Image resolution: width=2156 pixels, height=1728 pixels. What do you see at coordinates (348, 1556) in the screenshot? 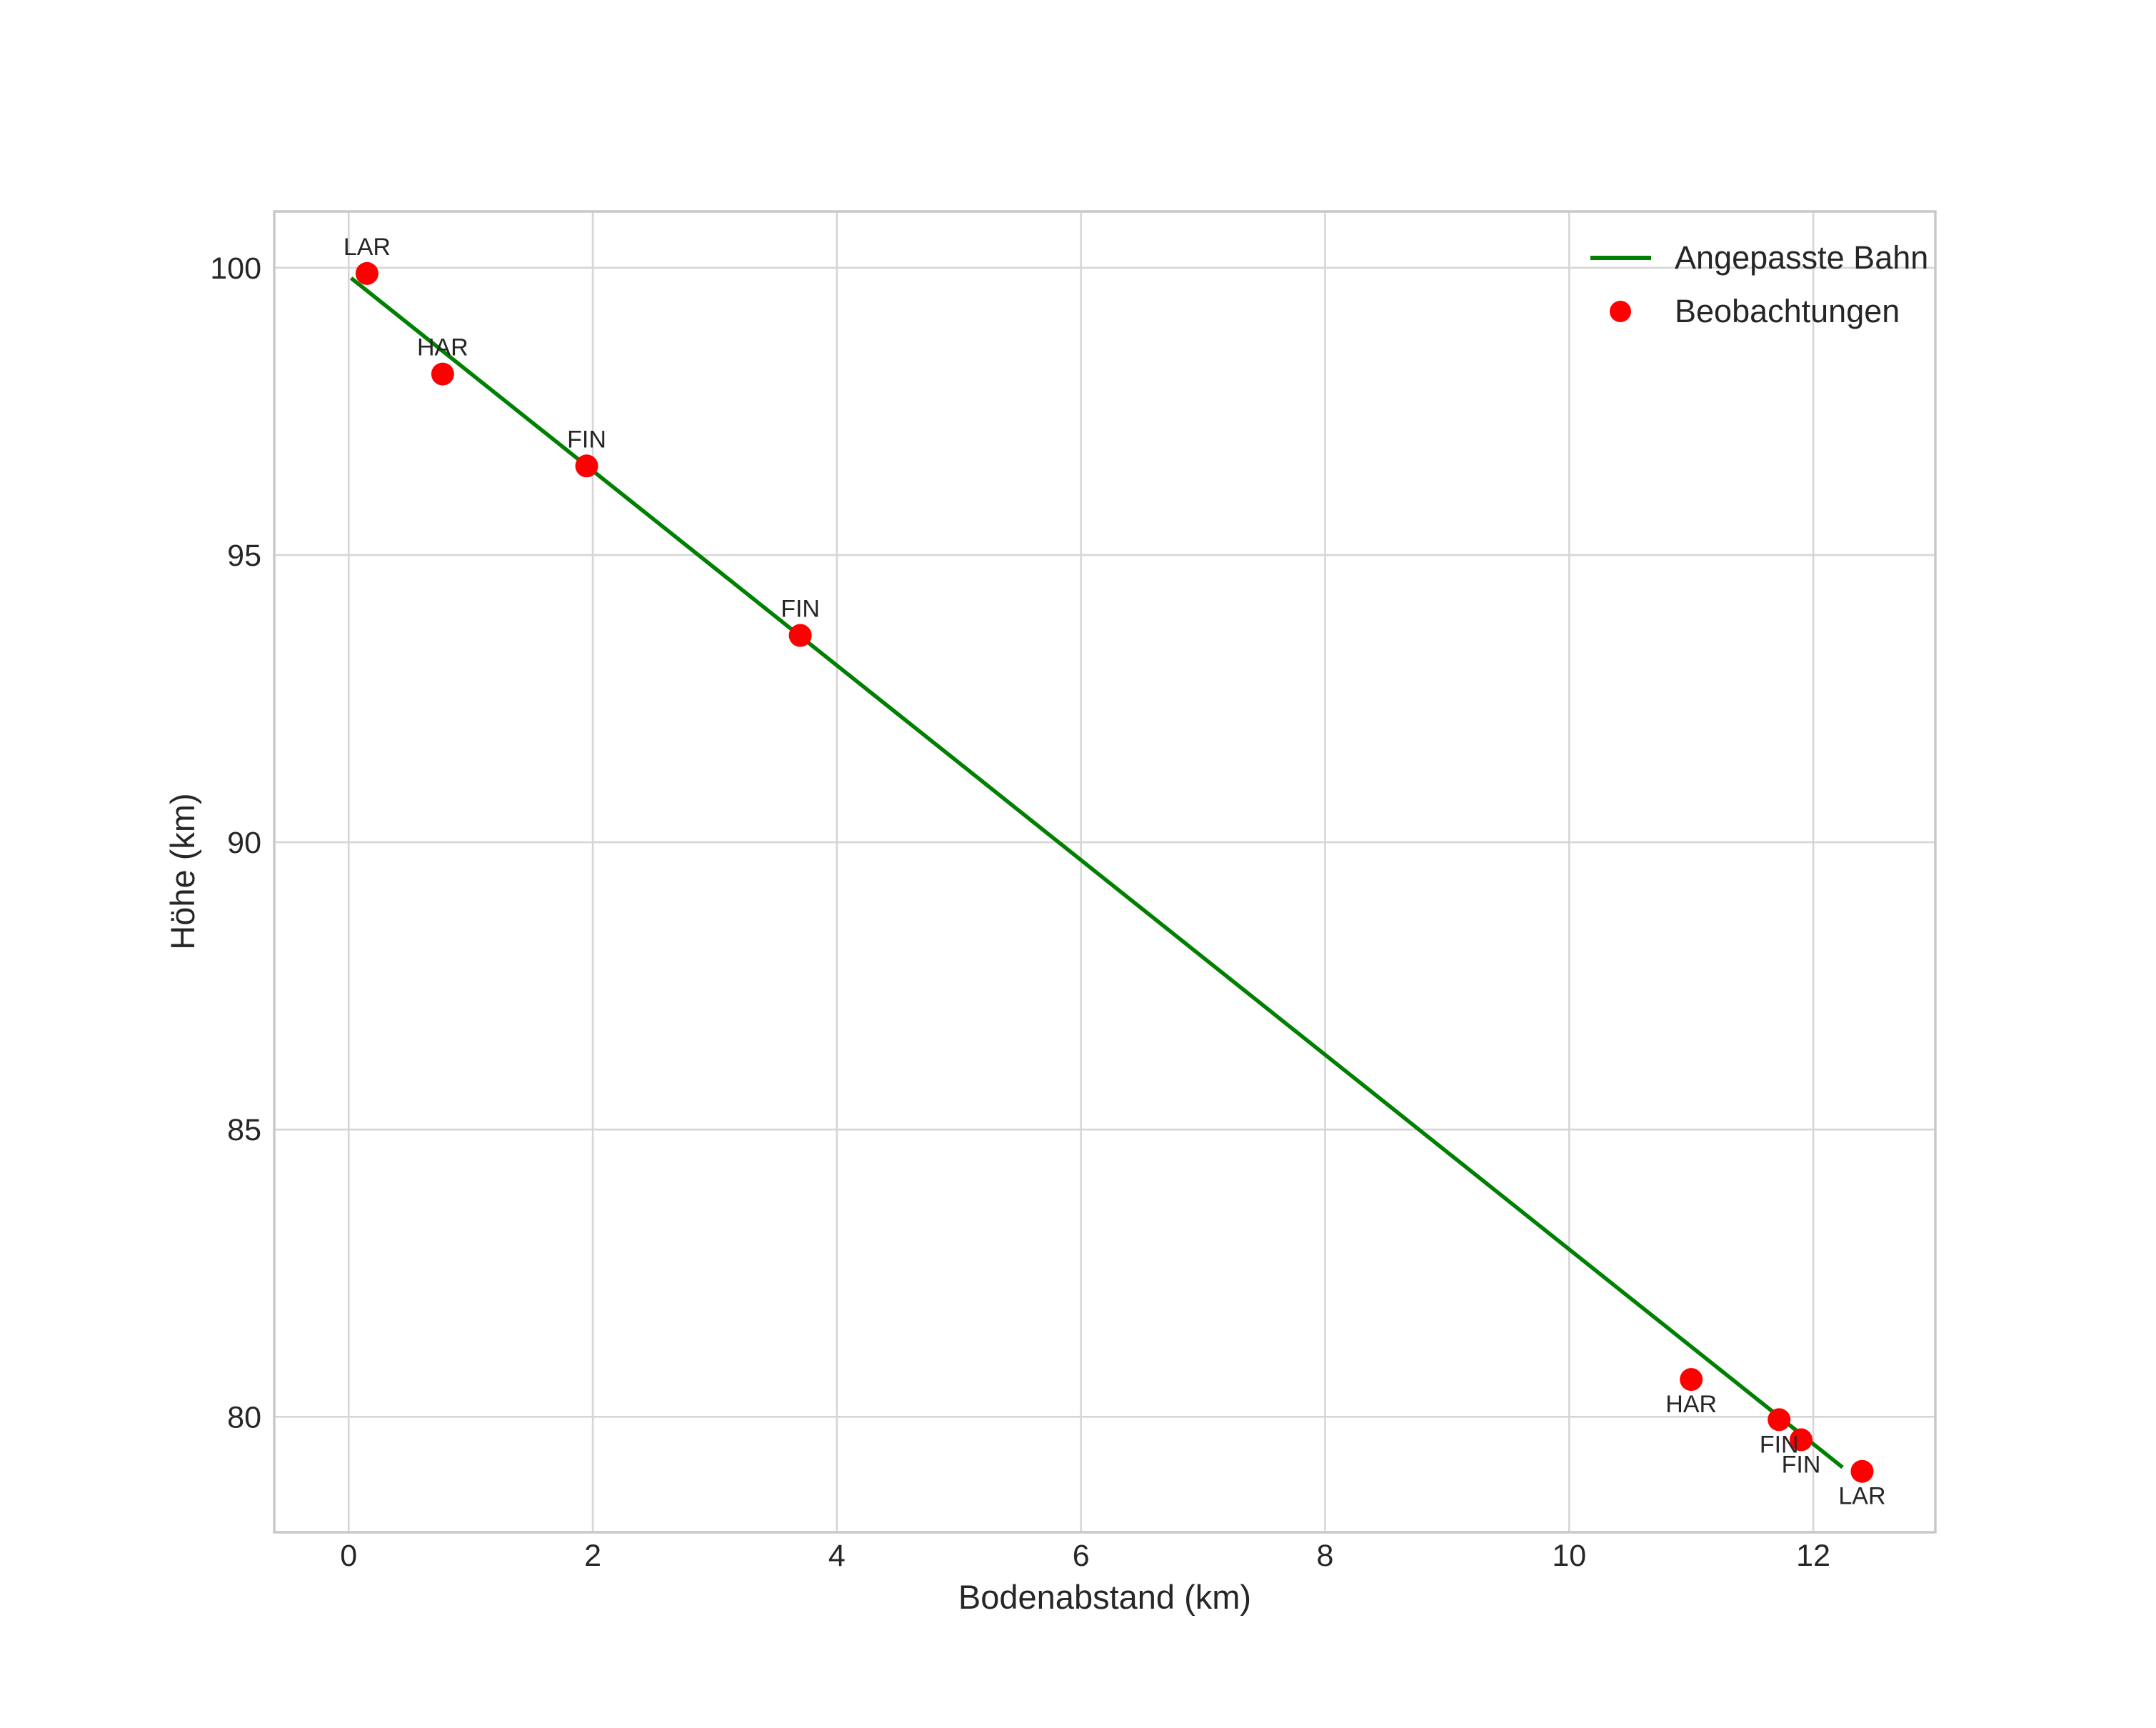
I see `x-tick-label: 0` at bounding box center [348, 1556].